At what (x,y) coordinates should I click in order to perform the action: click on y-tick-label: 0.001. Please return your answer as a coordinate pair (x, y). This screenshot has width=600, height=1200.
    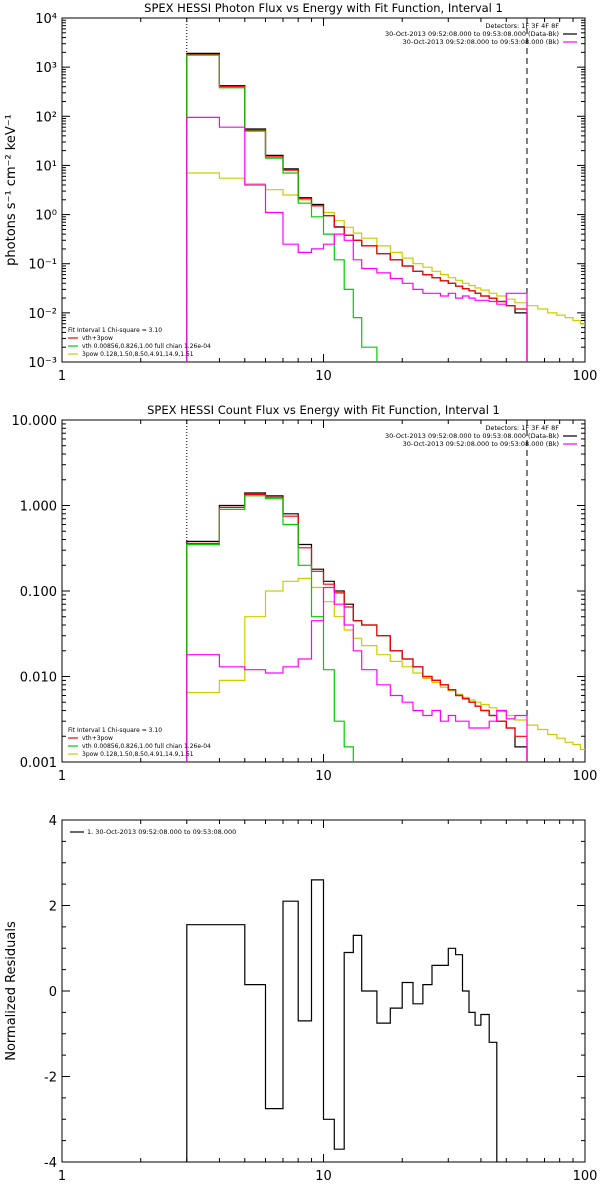
    Looking at the image, I should click on (38, 763).